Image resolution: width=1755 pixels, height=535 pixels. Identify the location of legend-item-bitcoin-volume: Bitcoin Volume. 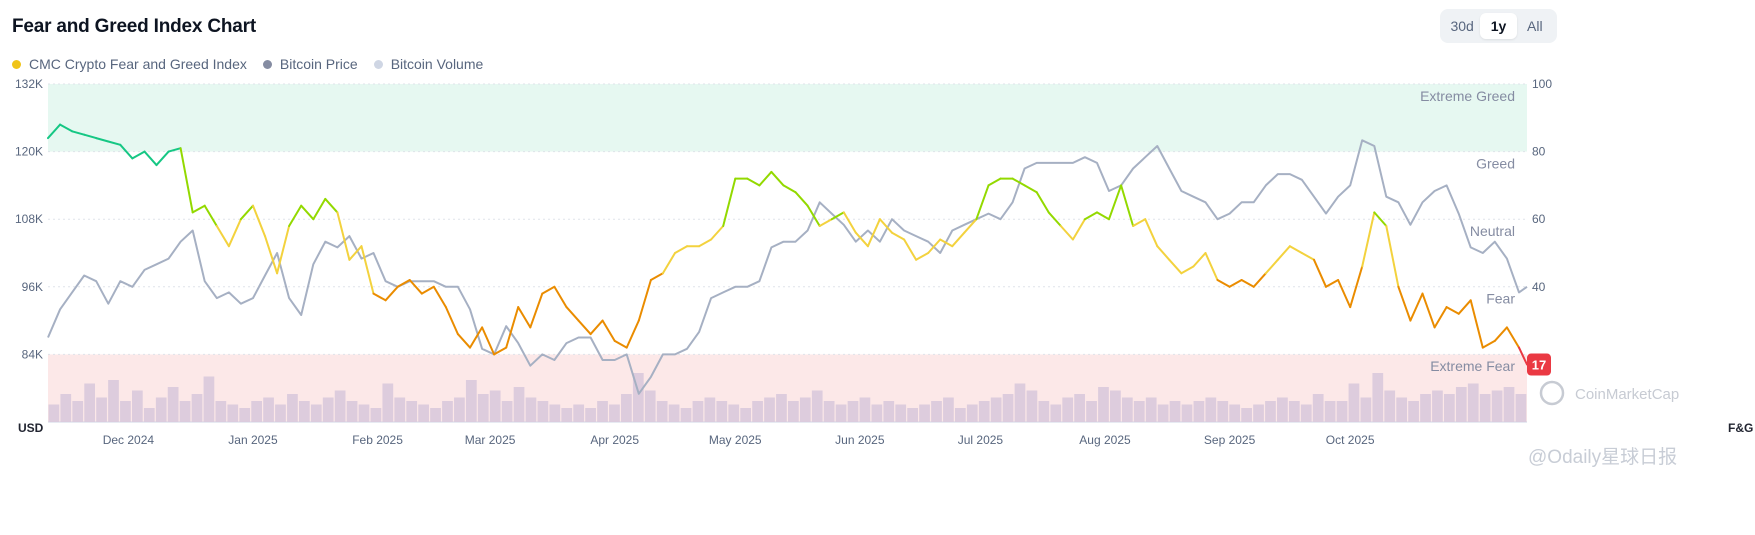
(428, 64).